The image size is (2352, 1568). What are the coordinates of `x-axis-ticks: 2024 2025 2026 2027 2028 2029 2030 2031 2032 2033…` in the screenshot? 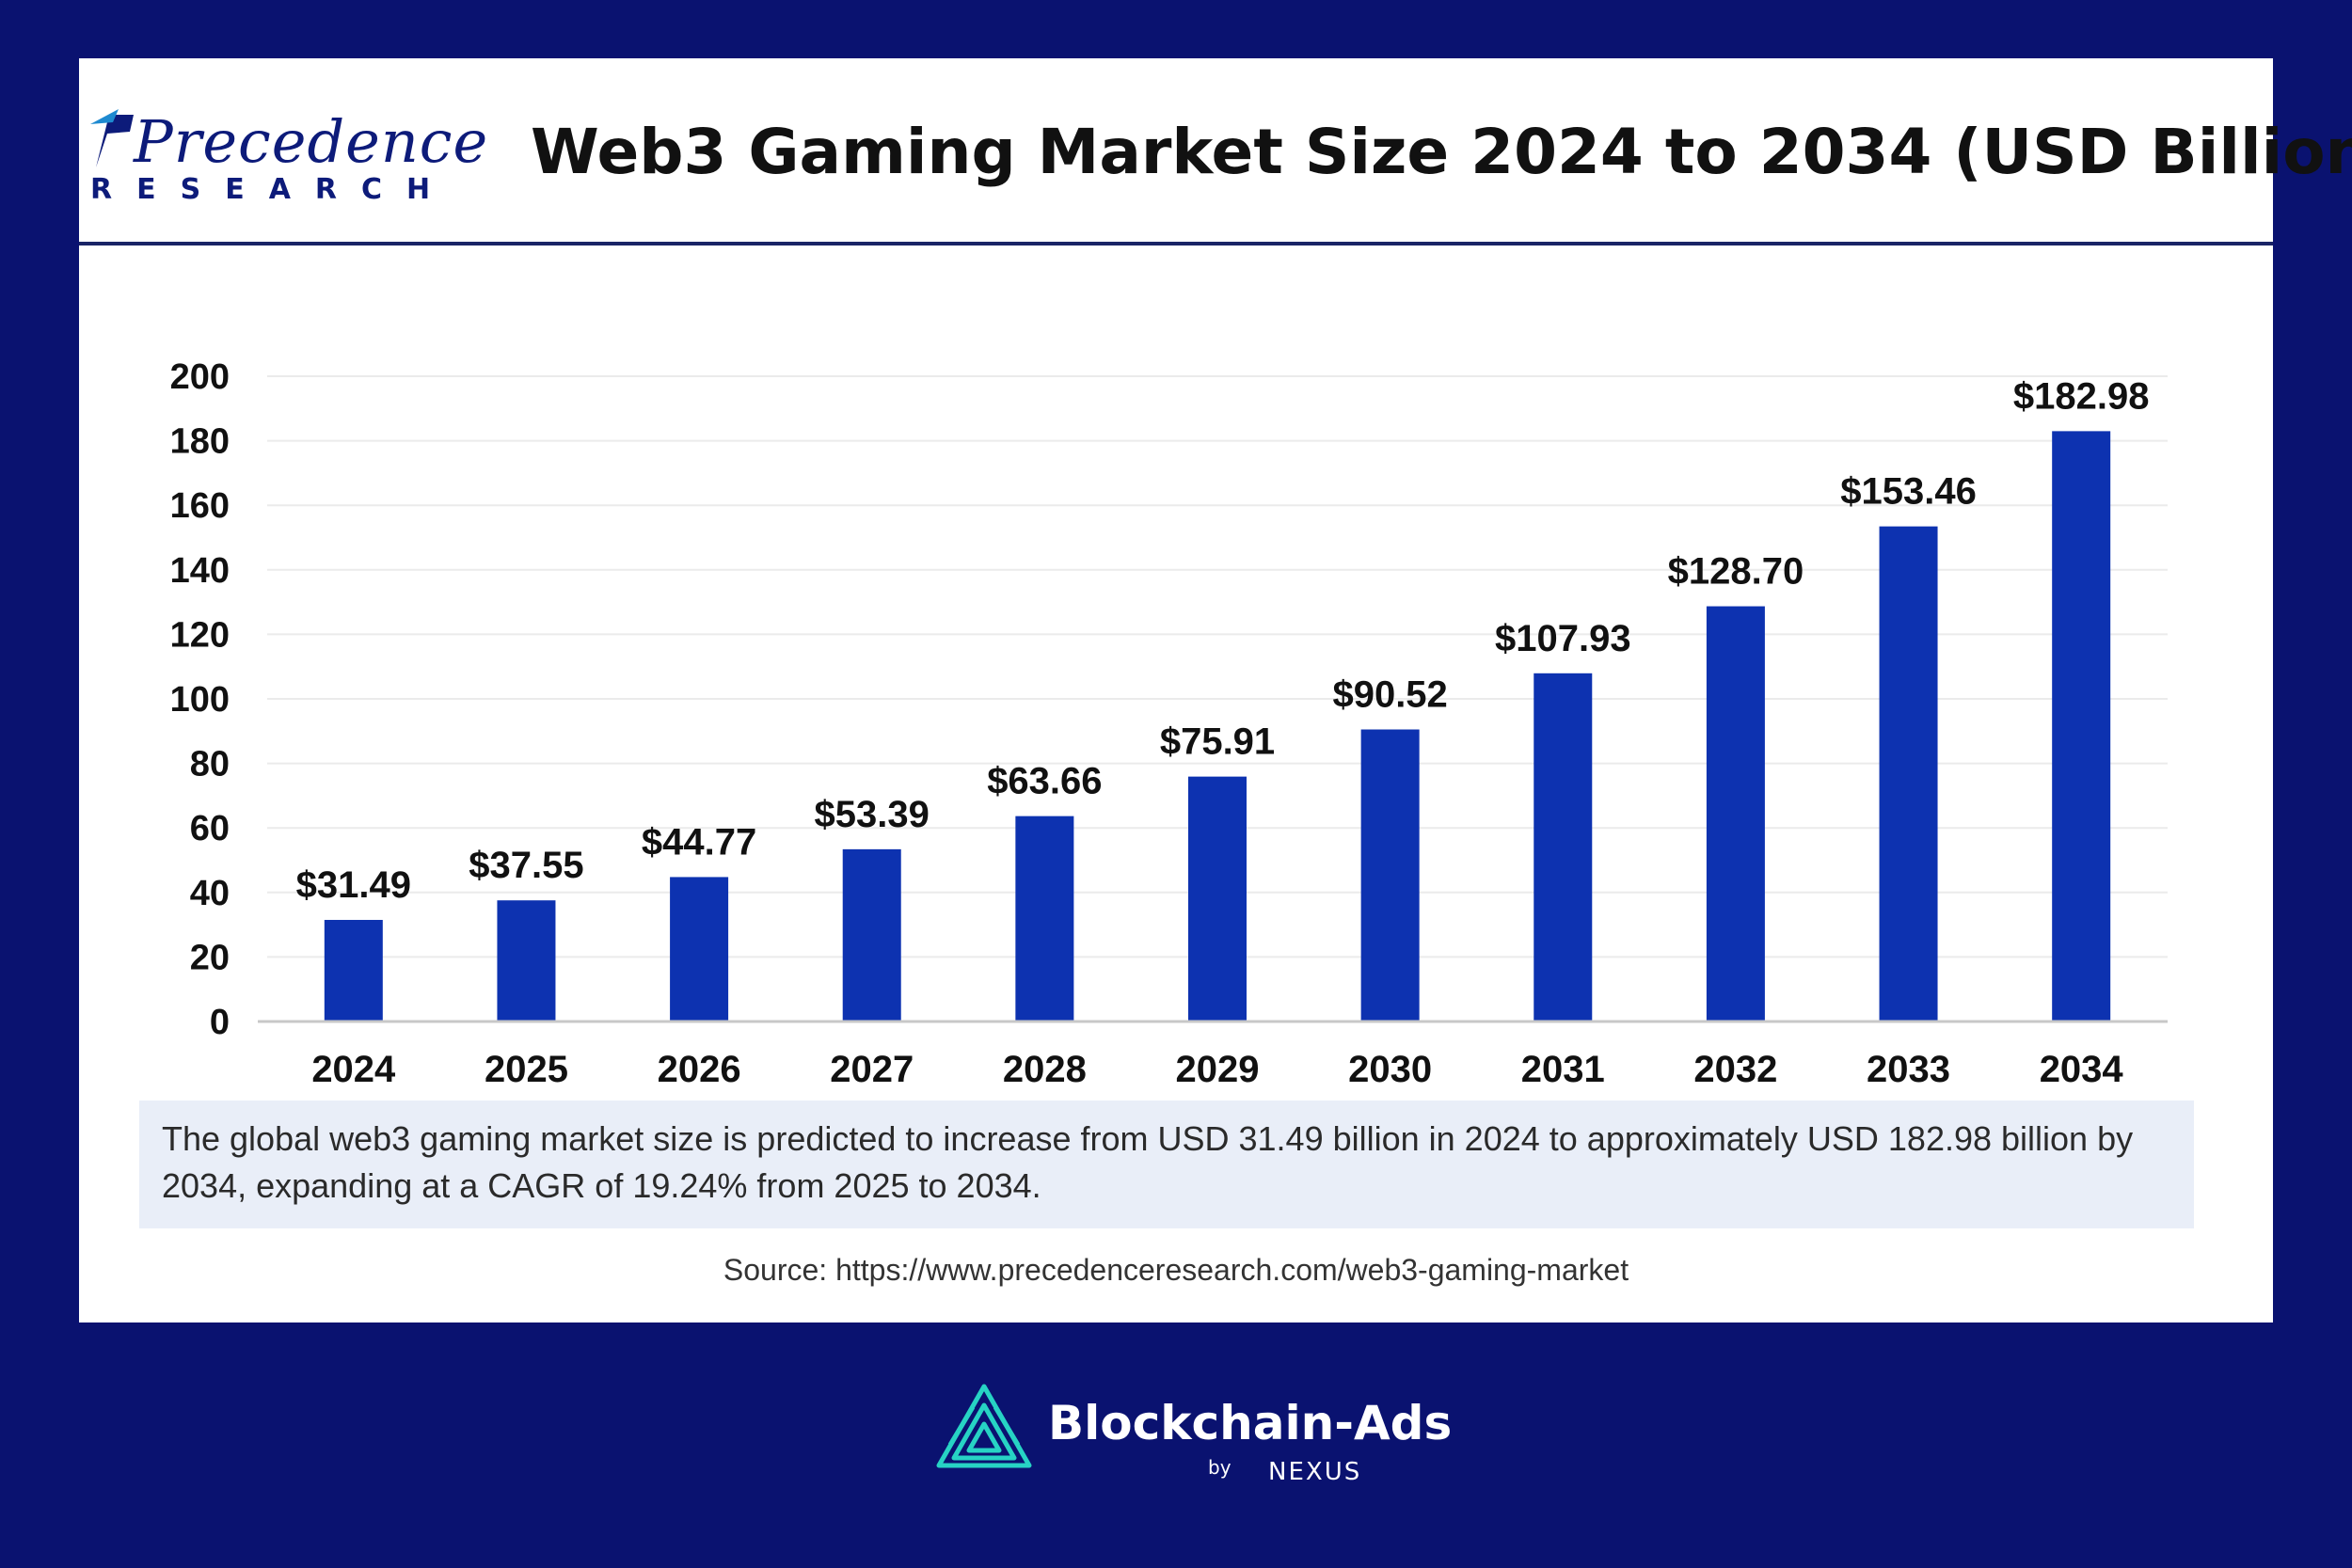 It's located at (1217, 1066).